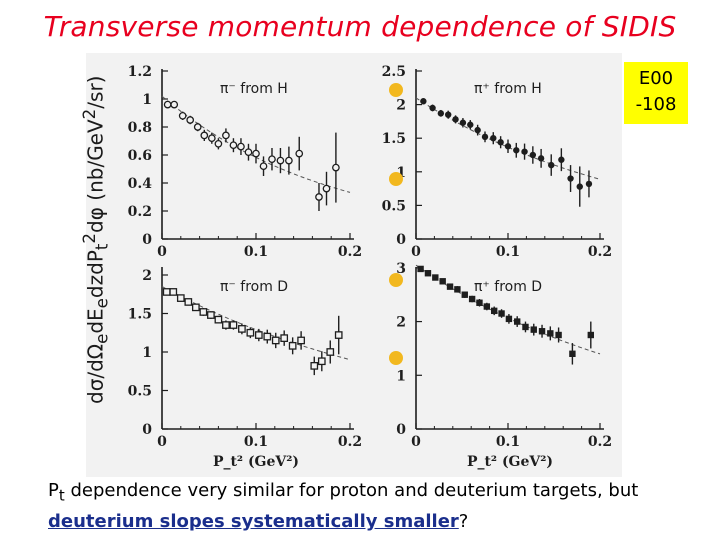 The image size is (720, 540). I want to click on experiment-label: E00 -108, so click(656, 93).